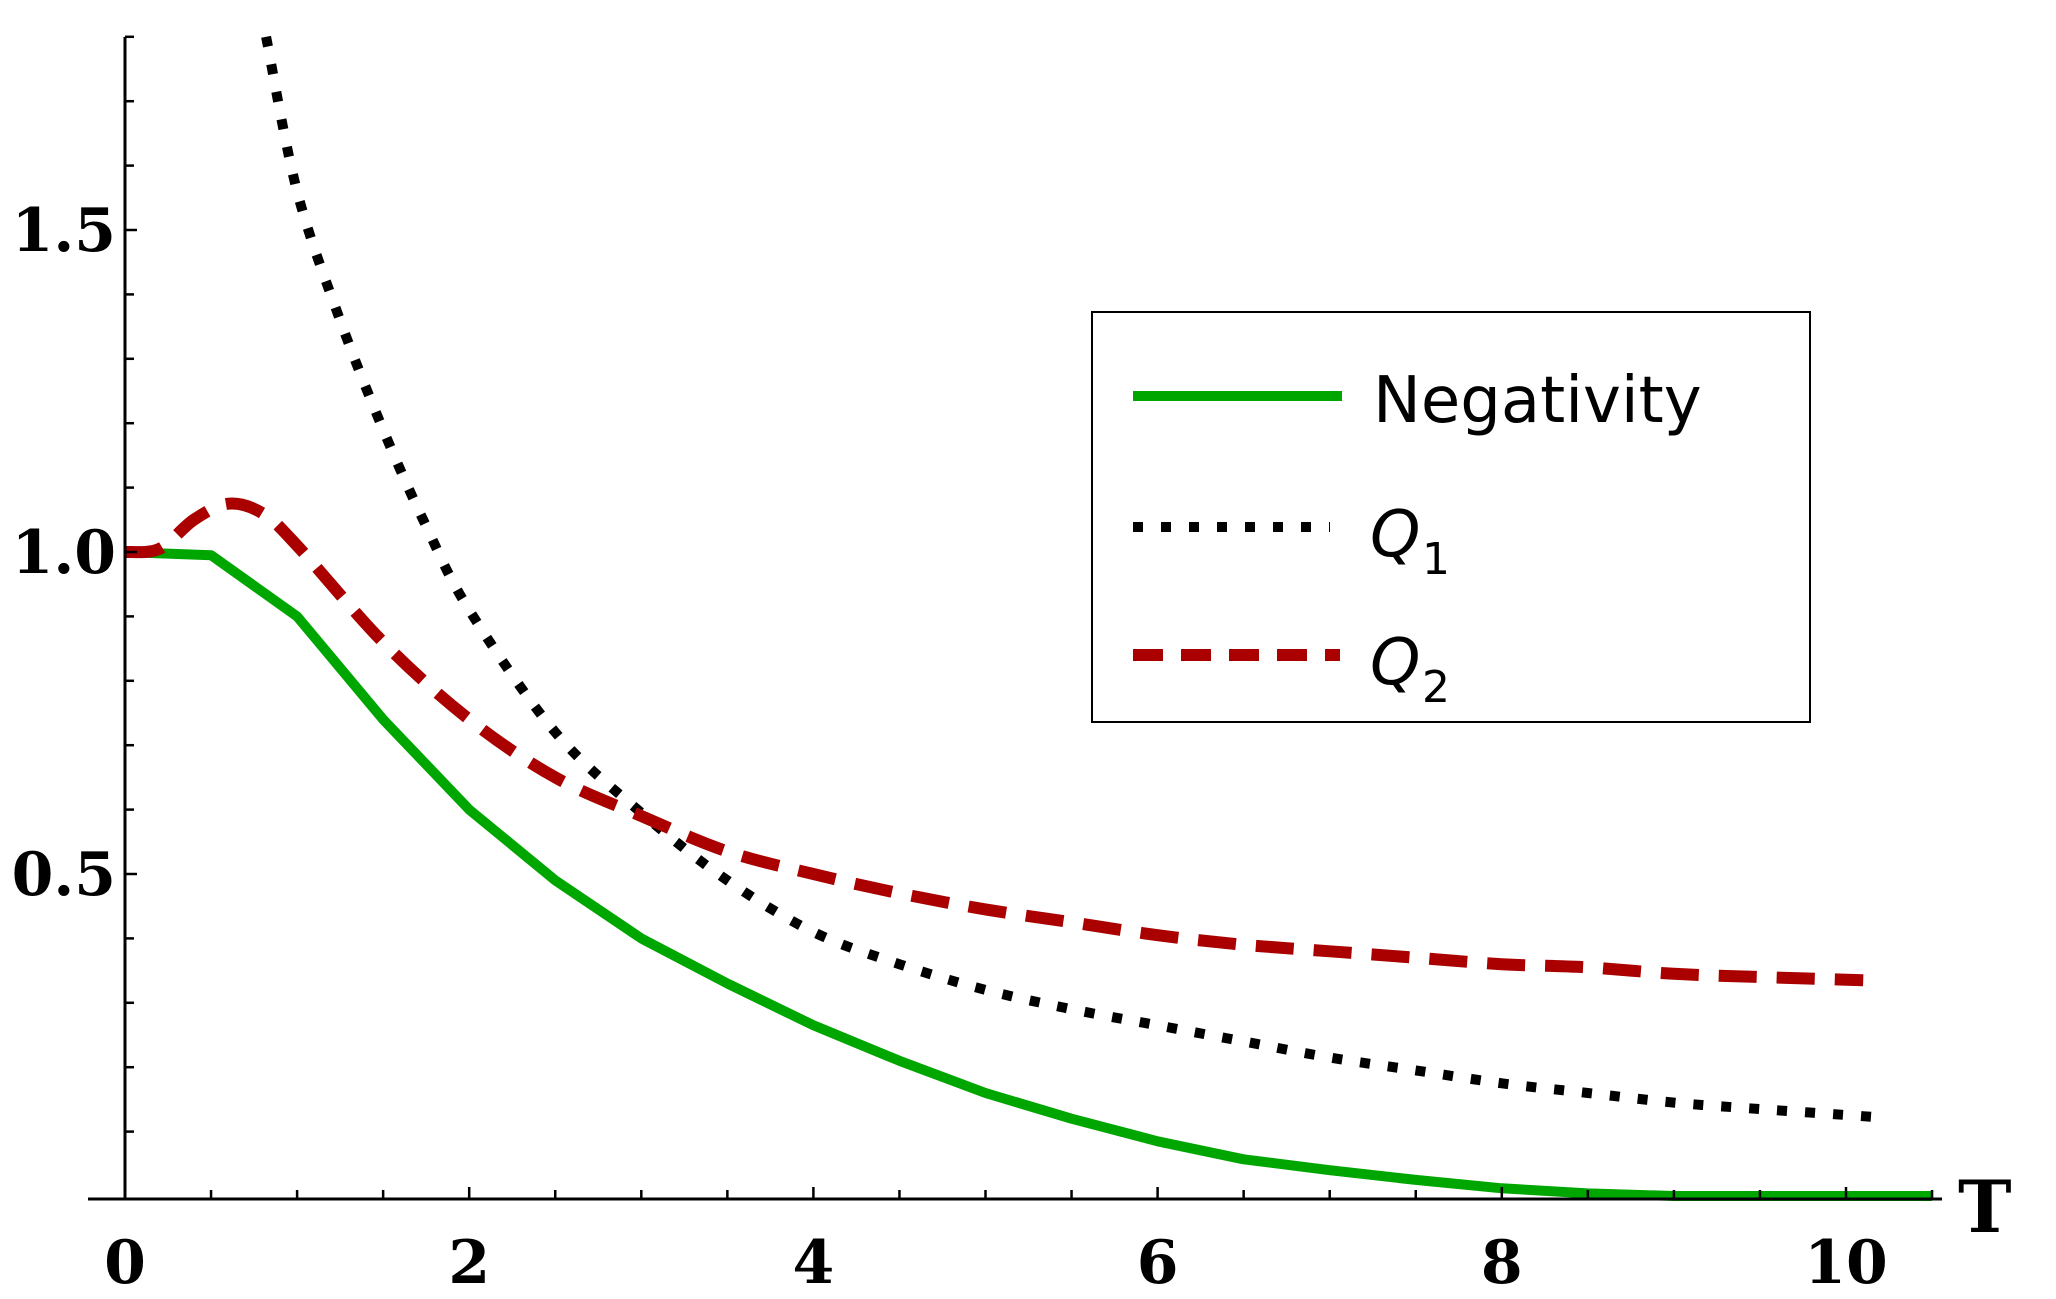 The height and width of the screenshot is (1299, 2056). Describe the element at coordinates (469, 1263) in the screenshot. I see `x-tick-label: 2` at that location.